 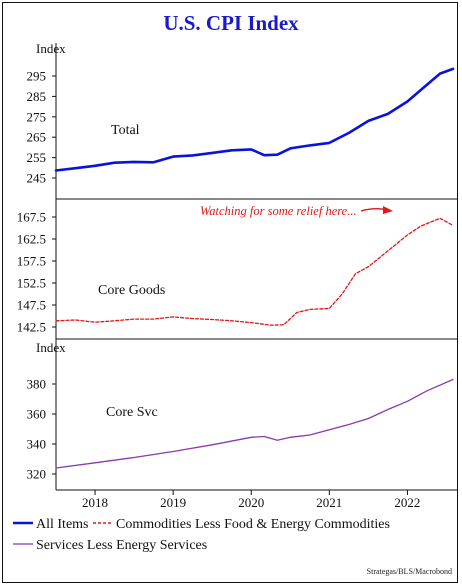 I want to click on y-tick-label-svc: 360, so click(x=37, y=414).